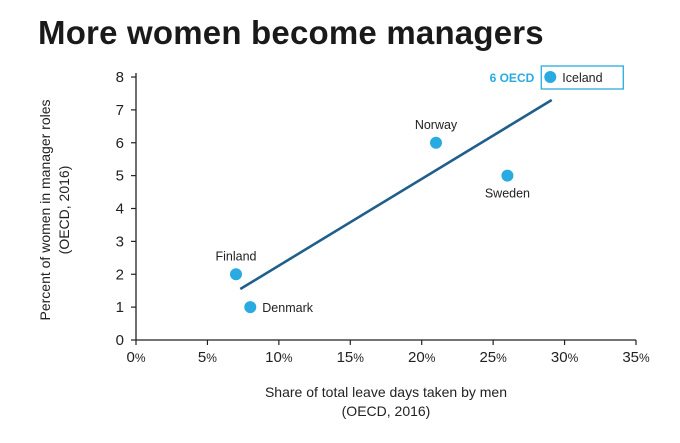 This screenshot has height=443, width=680. I want to click on y-tick-label: 8, so click(120, 77).